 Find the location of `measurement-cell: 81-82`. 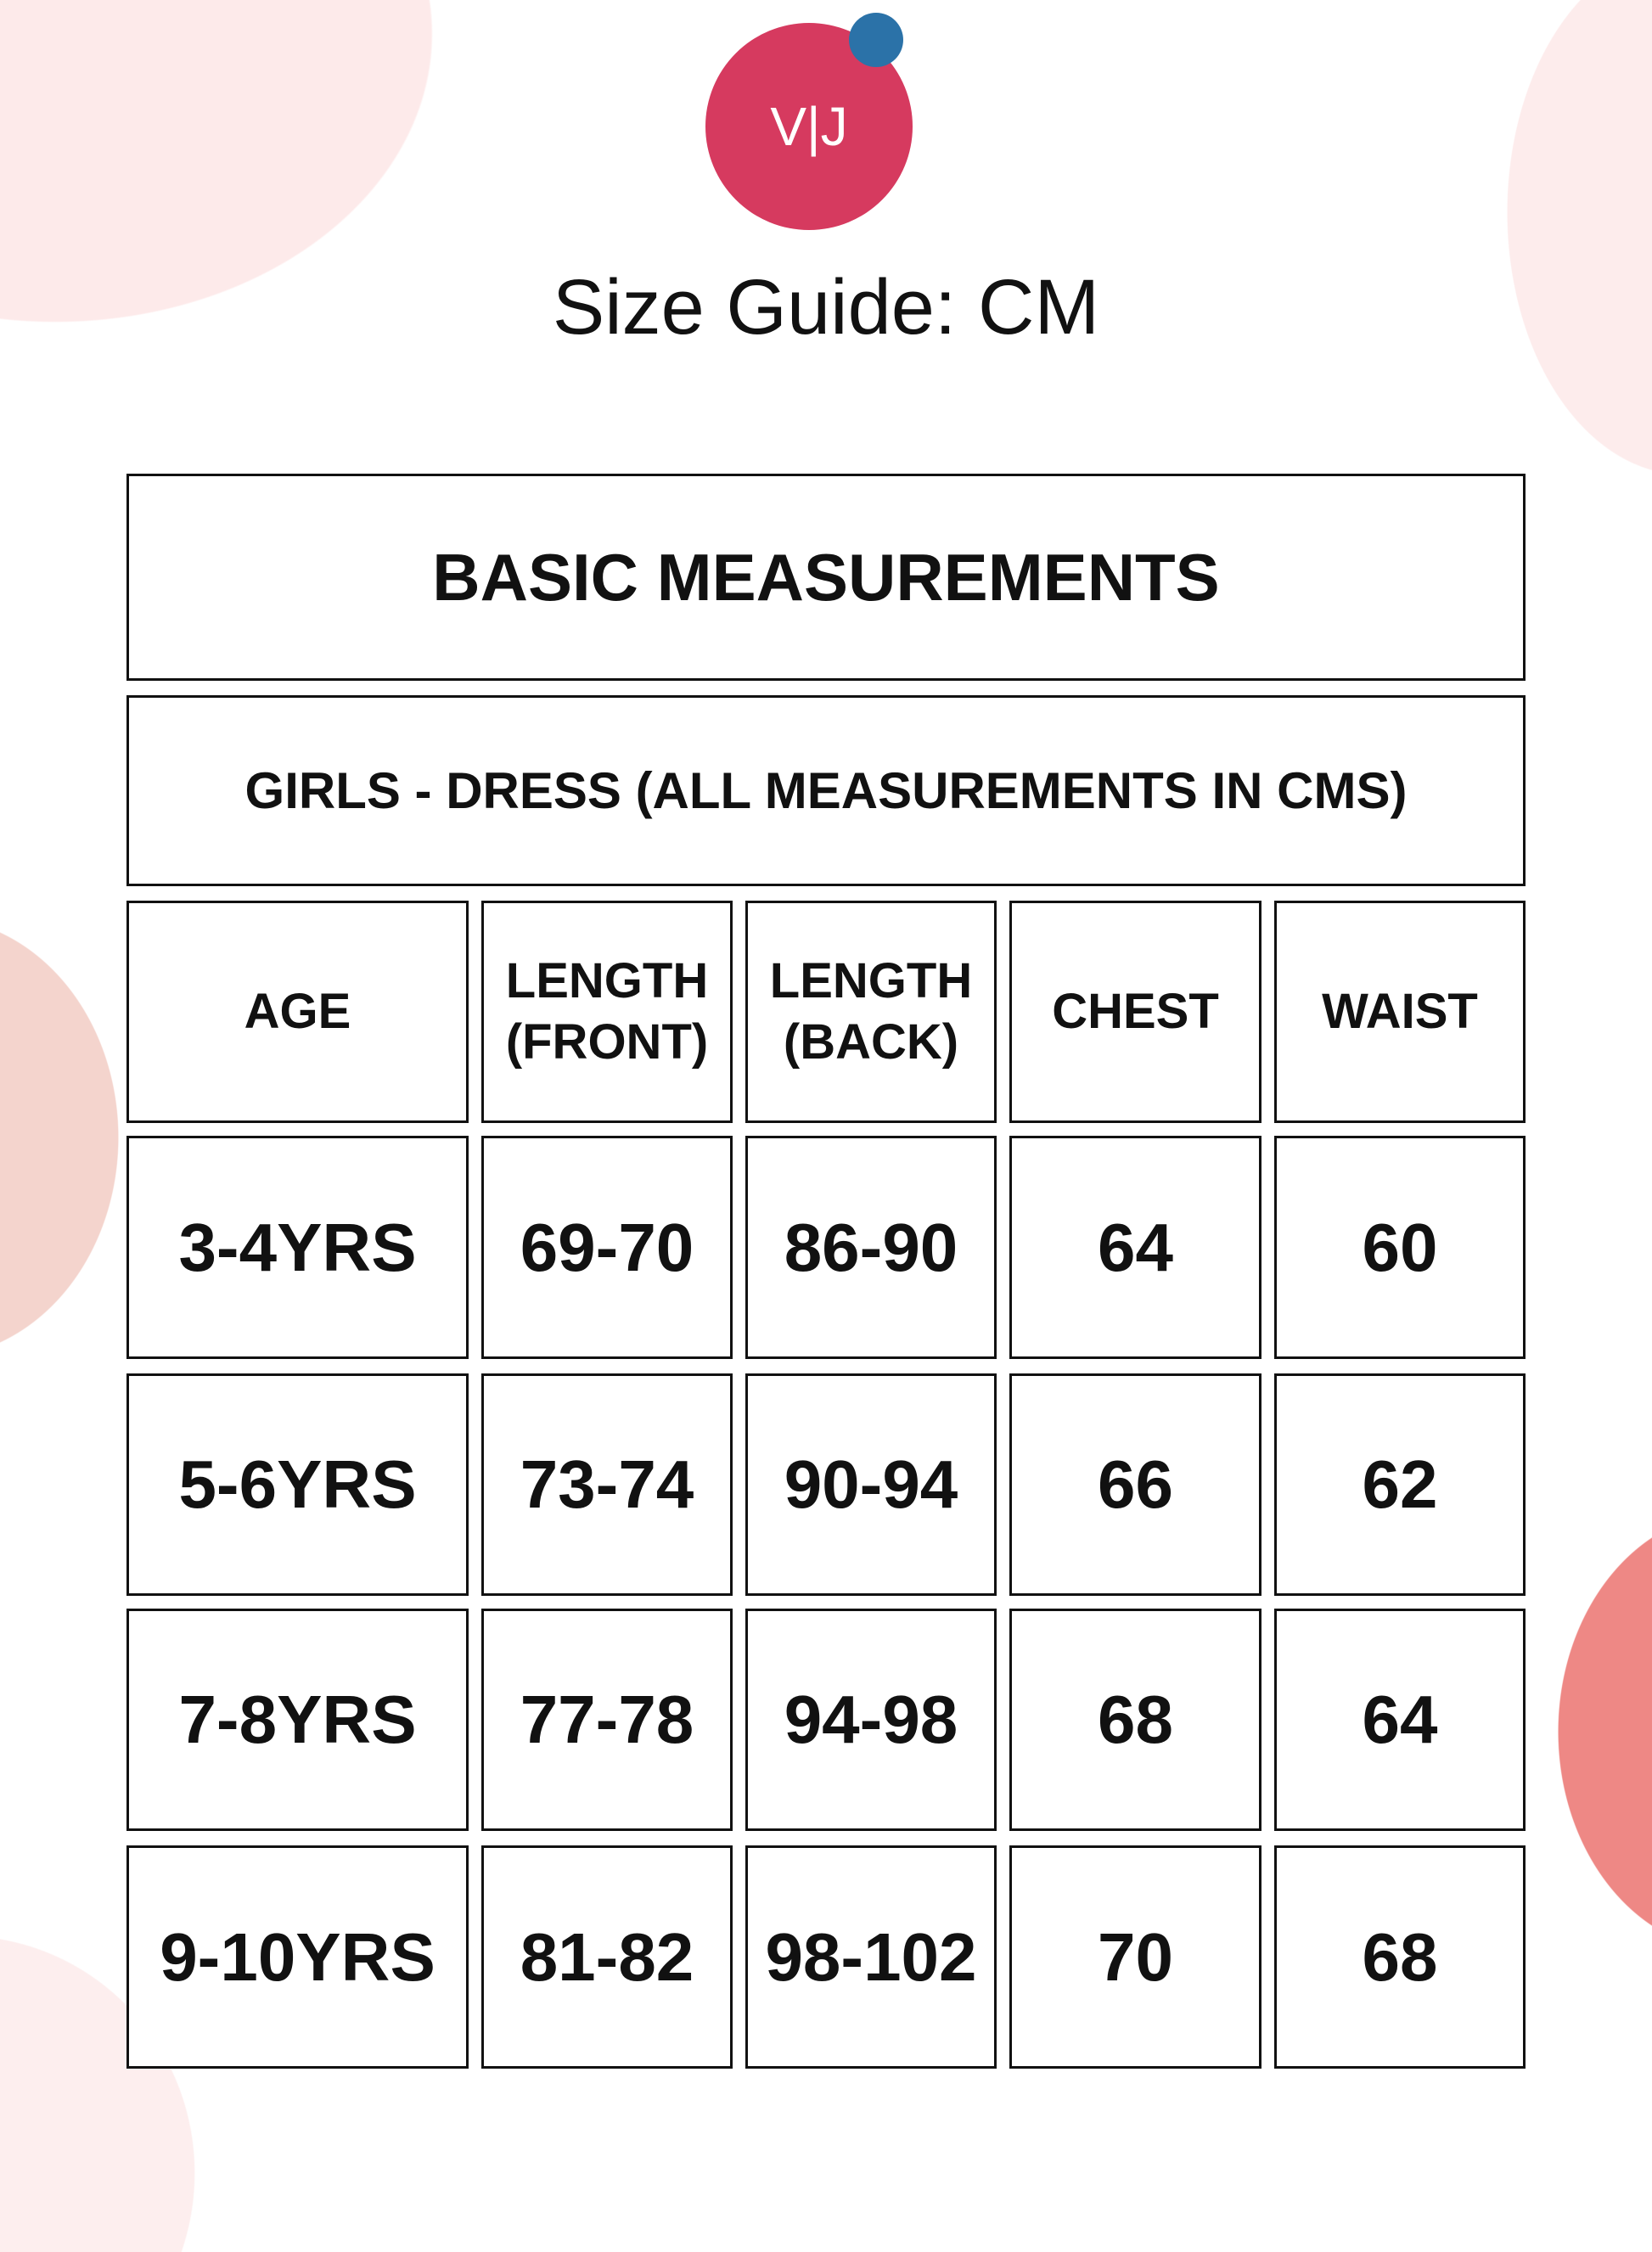

measurement-cell: 81-82 is located at coordinates (607, 1957).